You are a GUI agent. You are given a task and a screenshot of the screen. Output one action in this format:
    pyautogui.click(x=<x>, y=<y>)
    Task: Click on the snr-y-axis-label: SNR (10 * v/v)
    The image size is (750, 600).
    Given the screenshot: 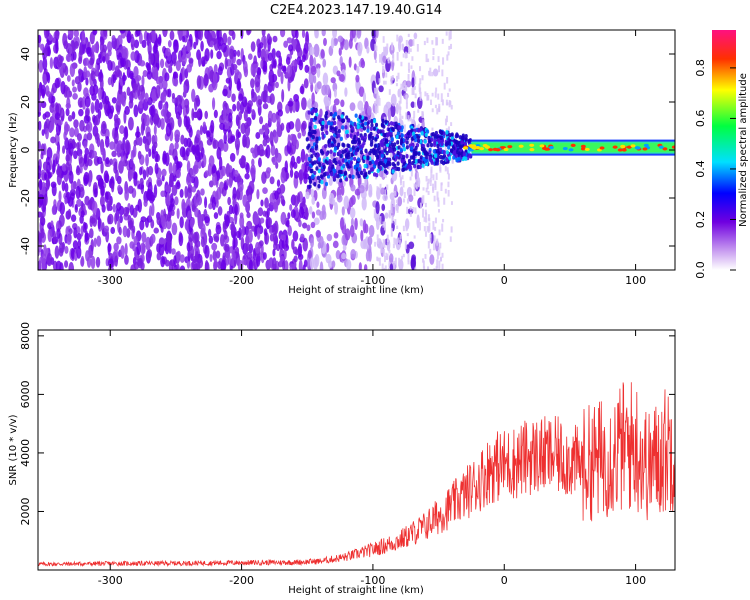 What is the action you would take?
    pyautogui.click(x=13, y=449)
    